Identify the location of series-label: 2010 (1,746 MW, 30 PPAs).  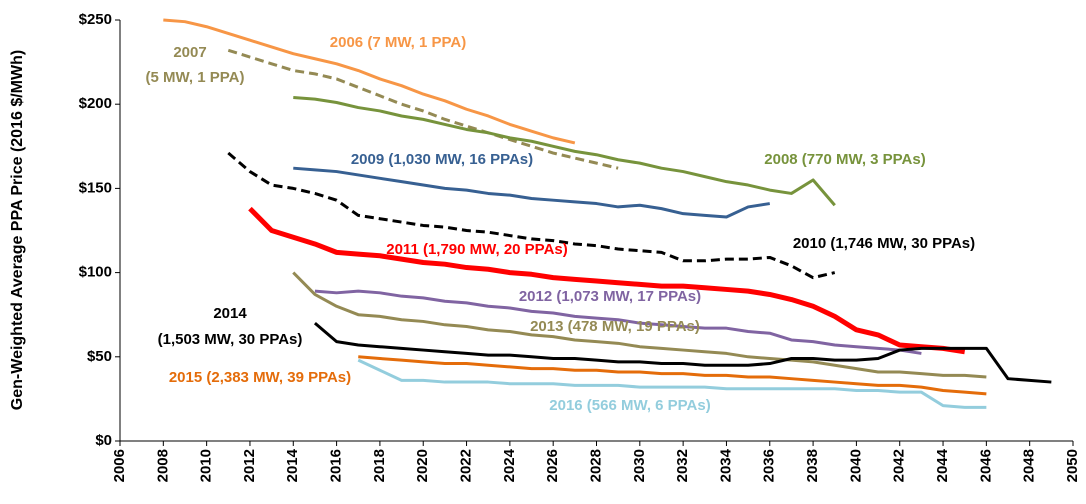
(884, 243).